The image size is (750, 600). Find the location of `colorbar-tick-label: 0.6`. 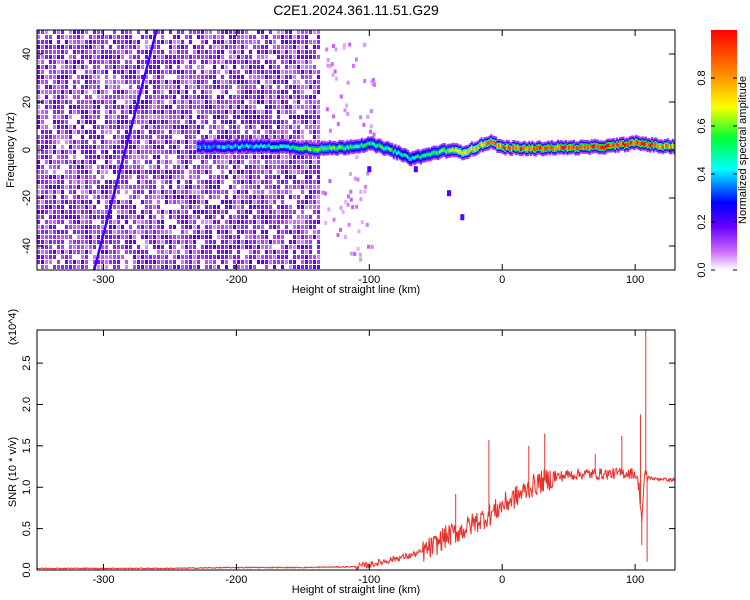

colorbar-tick-label: 0.6 is located at coordinates (702, 125).